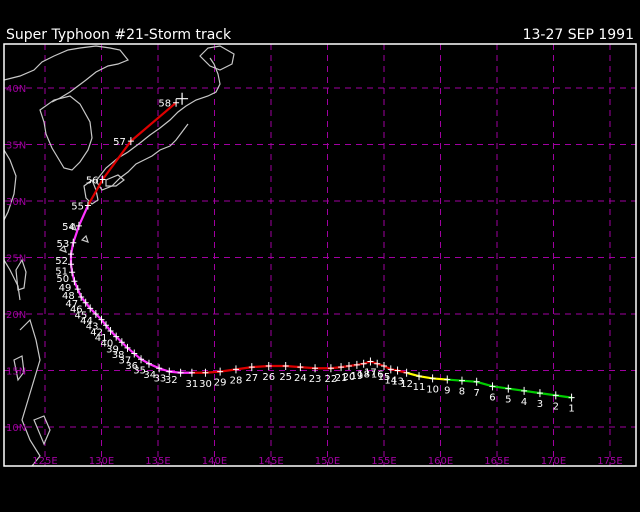 The image size is (640, 512). What do you see at coordinates (540, 404) in the screenshot?
I see `track-position-number: 3` at bounding box center [540, 404].